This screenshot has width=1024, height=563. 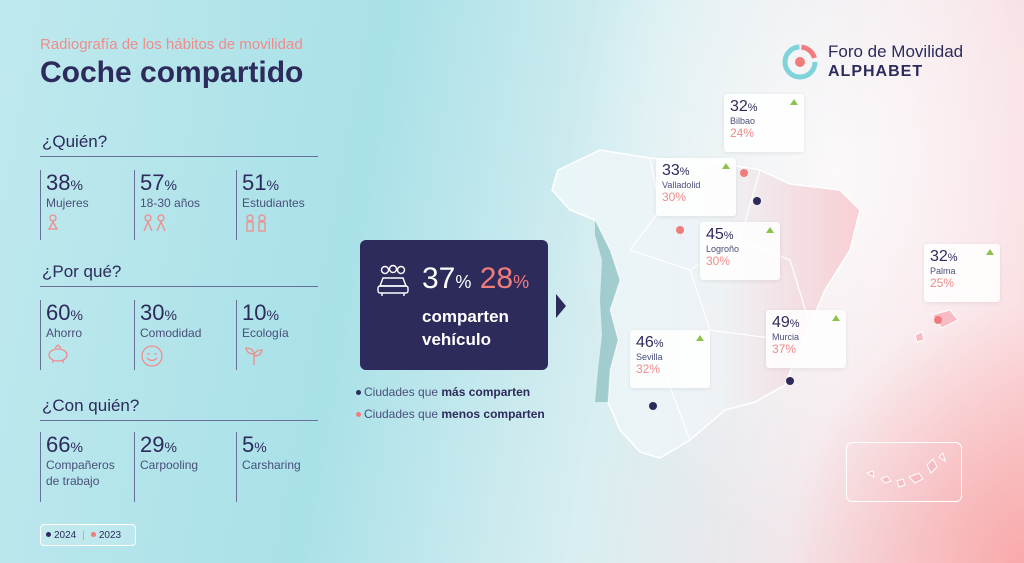 I want to click on city-card-palma: 32% Palma 25%, so click(x=962, y=273).